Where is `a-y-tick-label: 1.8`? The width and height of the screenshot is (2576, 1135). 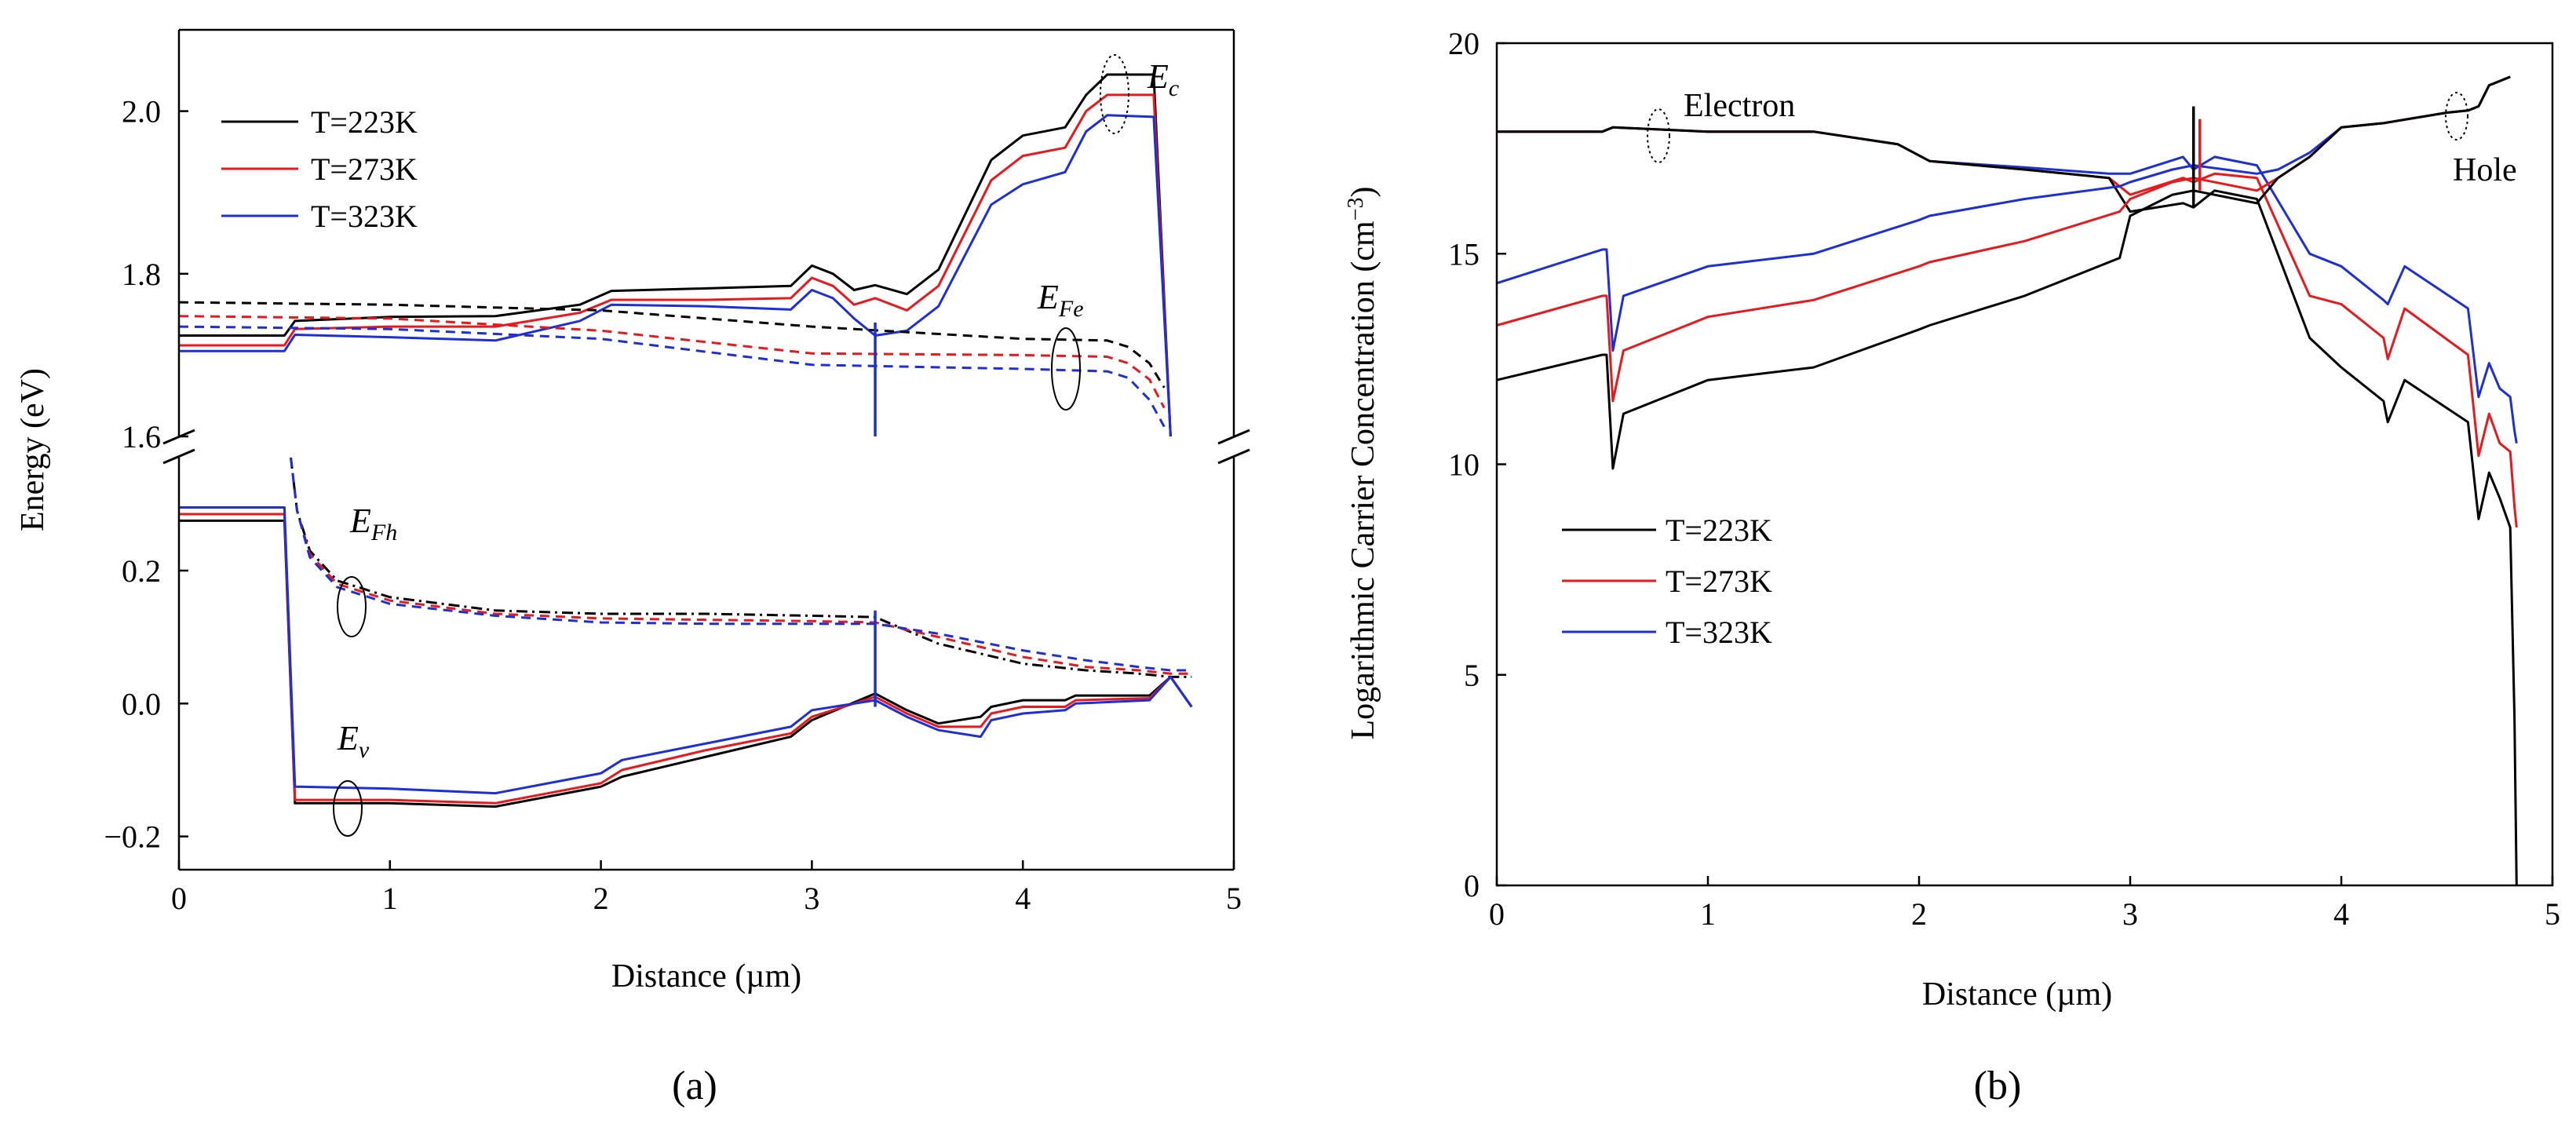 a-y-tick-label: 1.8 is located at coordinates (141, 274).